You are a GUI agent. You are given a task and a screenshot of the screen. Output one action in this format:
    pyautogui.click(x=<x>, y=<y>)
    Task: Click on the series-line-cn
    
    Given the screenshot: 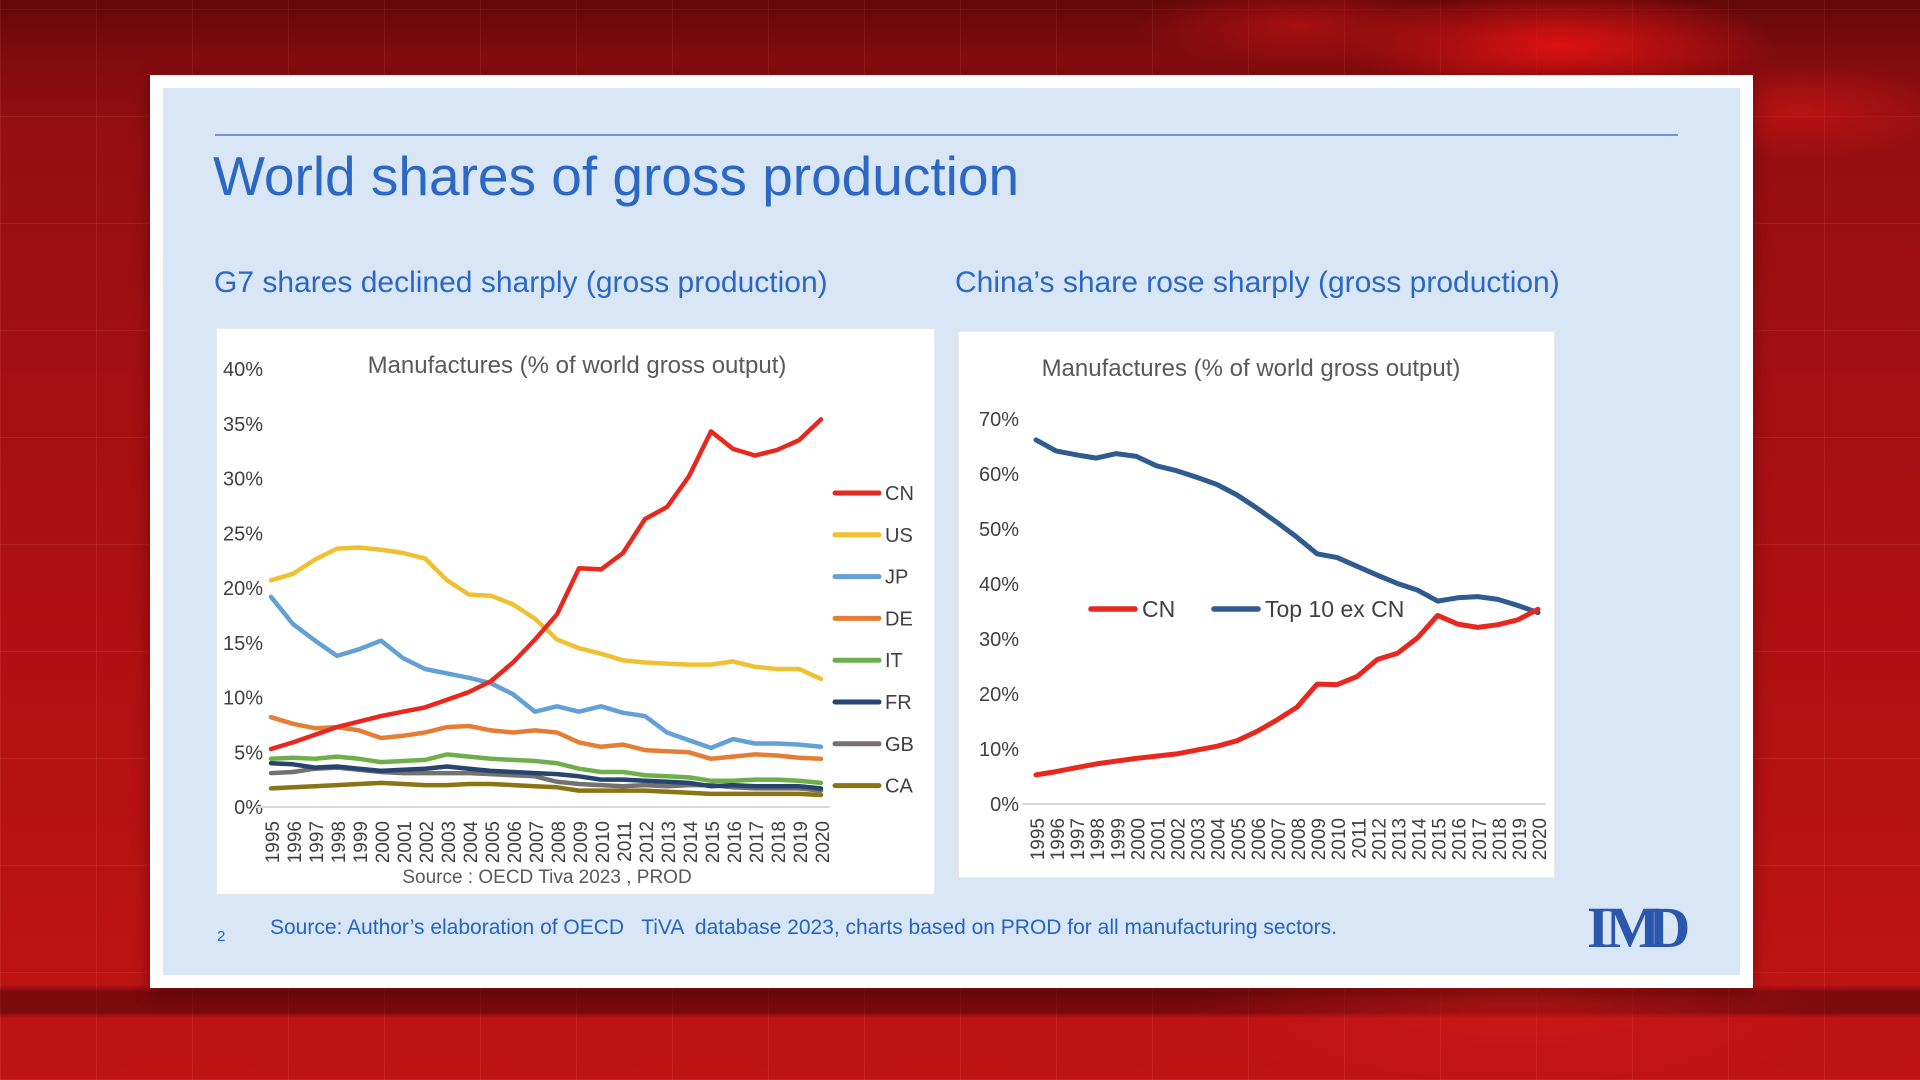 What is the action you would take?
    pyautogui.click(x=546, y=584)
    